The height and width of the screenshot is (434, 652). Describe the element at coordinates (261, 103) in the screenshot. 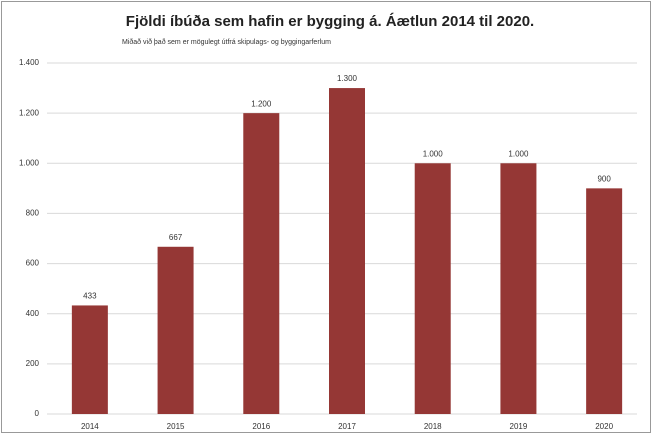

I see `data-label: 1.200` at that location.